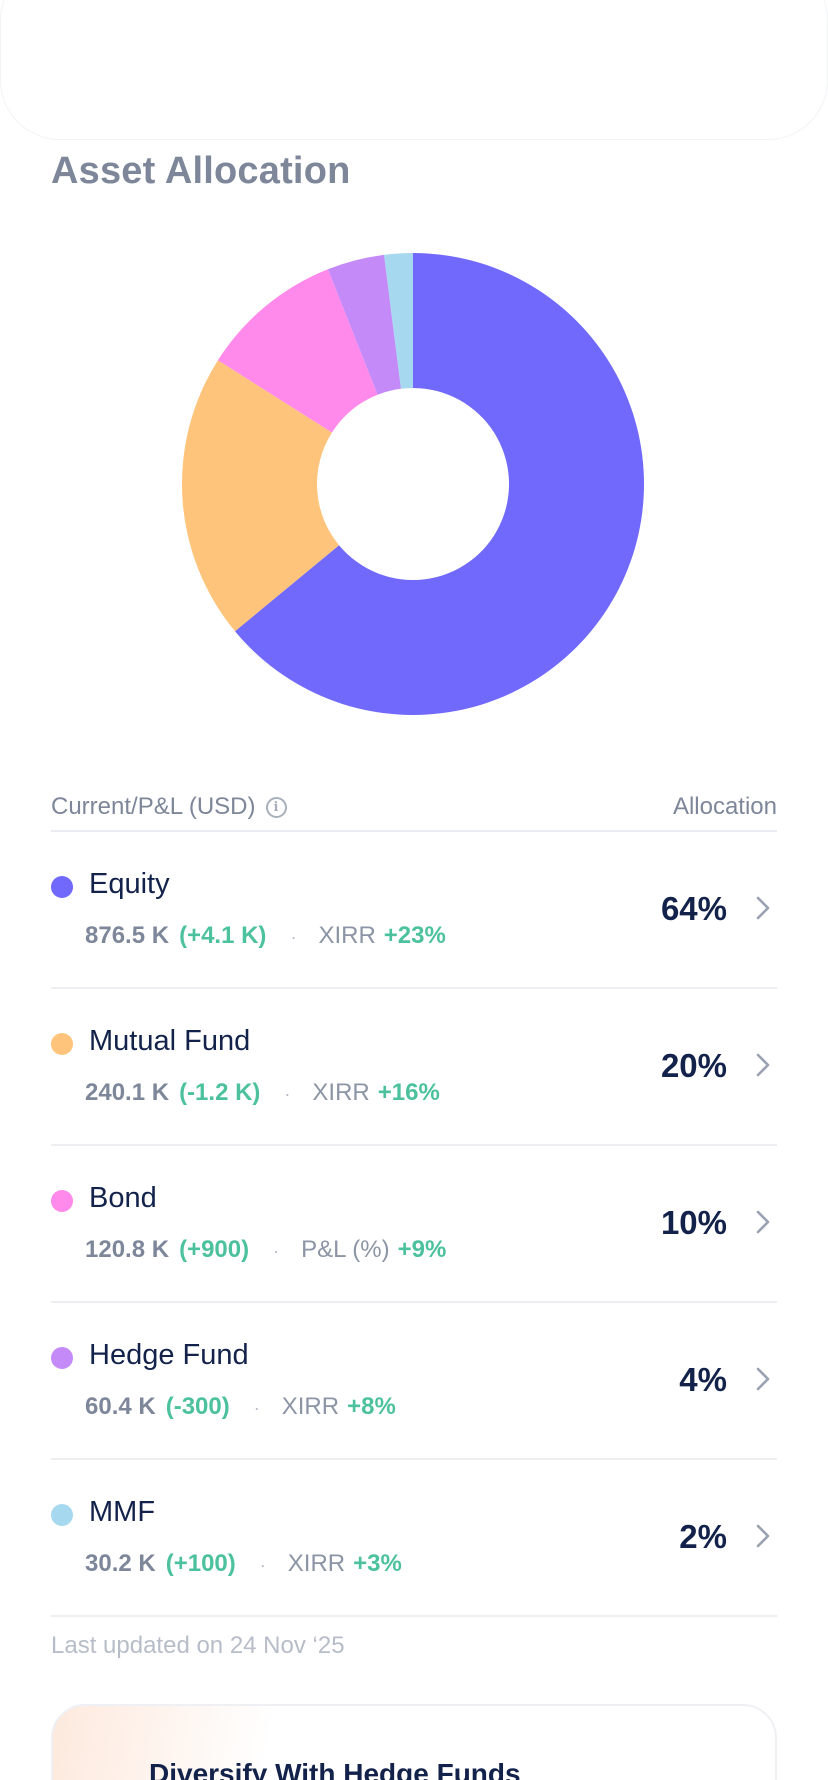  What do you see at coordinates (200, 1563) in the screenshot?
I see `pnl-change: (+100)` at bounding box center [200, 1563].